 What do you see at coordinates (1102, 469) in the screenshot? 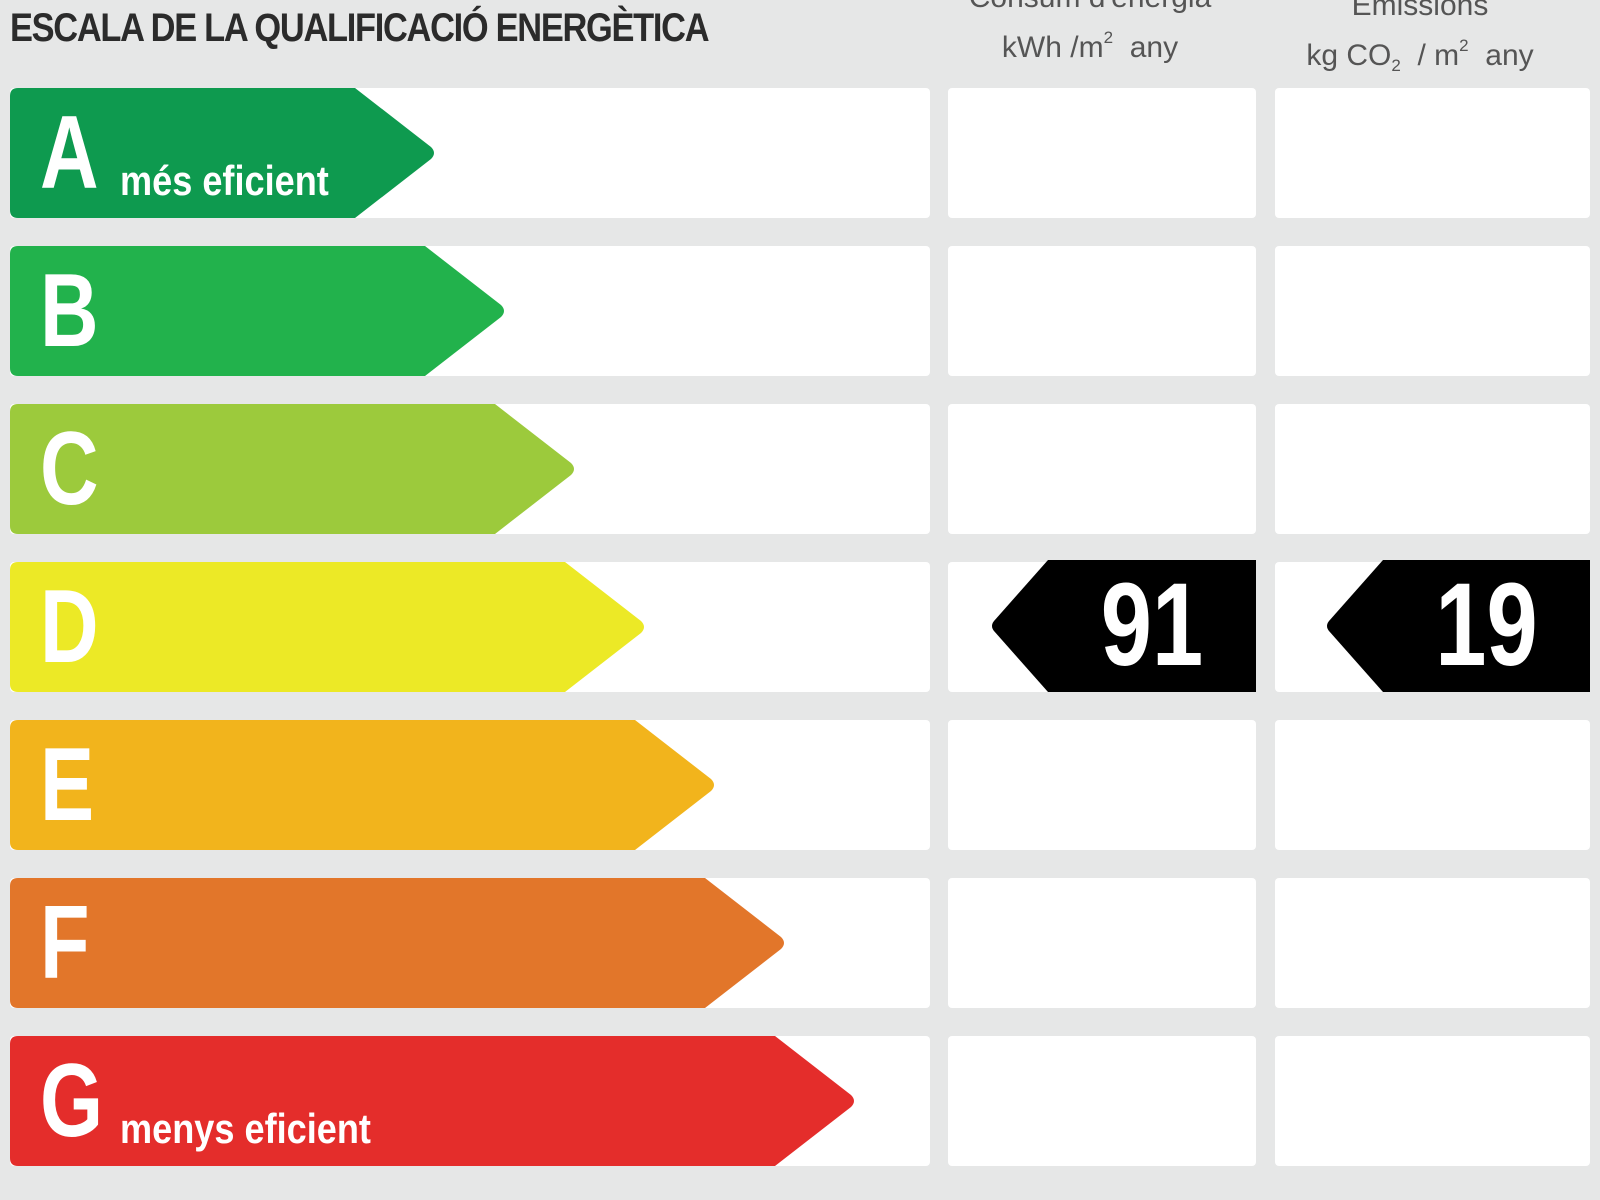
I see `consumption-cell-c` at bounding box center [1102, 469].